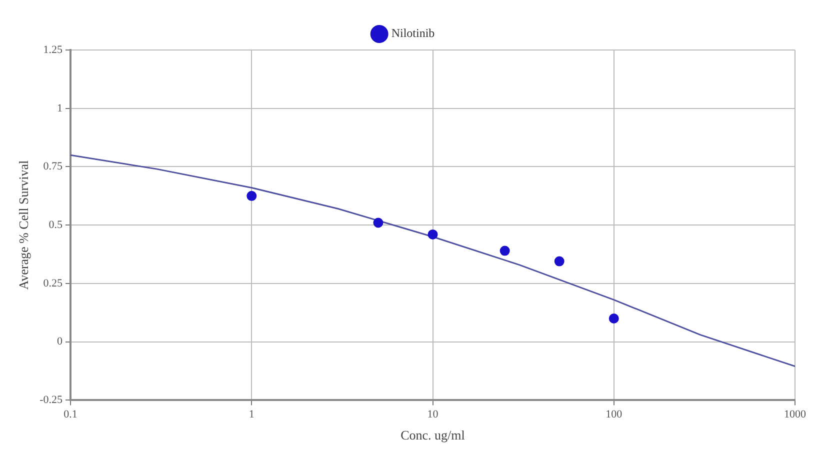 This screenshot has height=461, width=823. I want to click on y-tick-label: 1, so click(60, 108).